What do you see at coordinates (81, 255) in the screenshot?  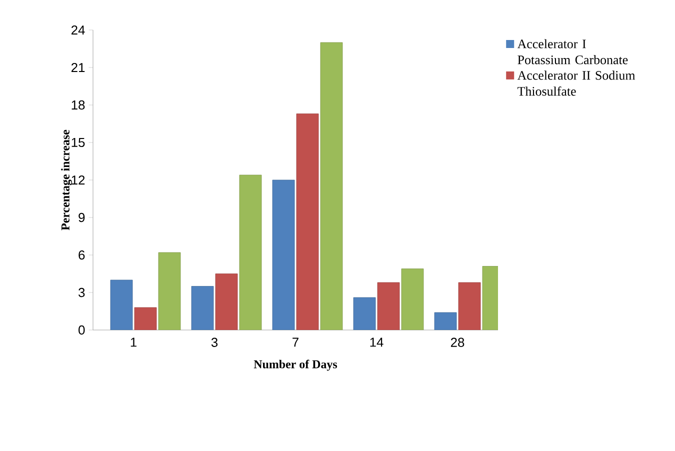 I see `y-tick-label: 6` at bounding box center [81, 255].